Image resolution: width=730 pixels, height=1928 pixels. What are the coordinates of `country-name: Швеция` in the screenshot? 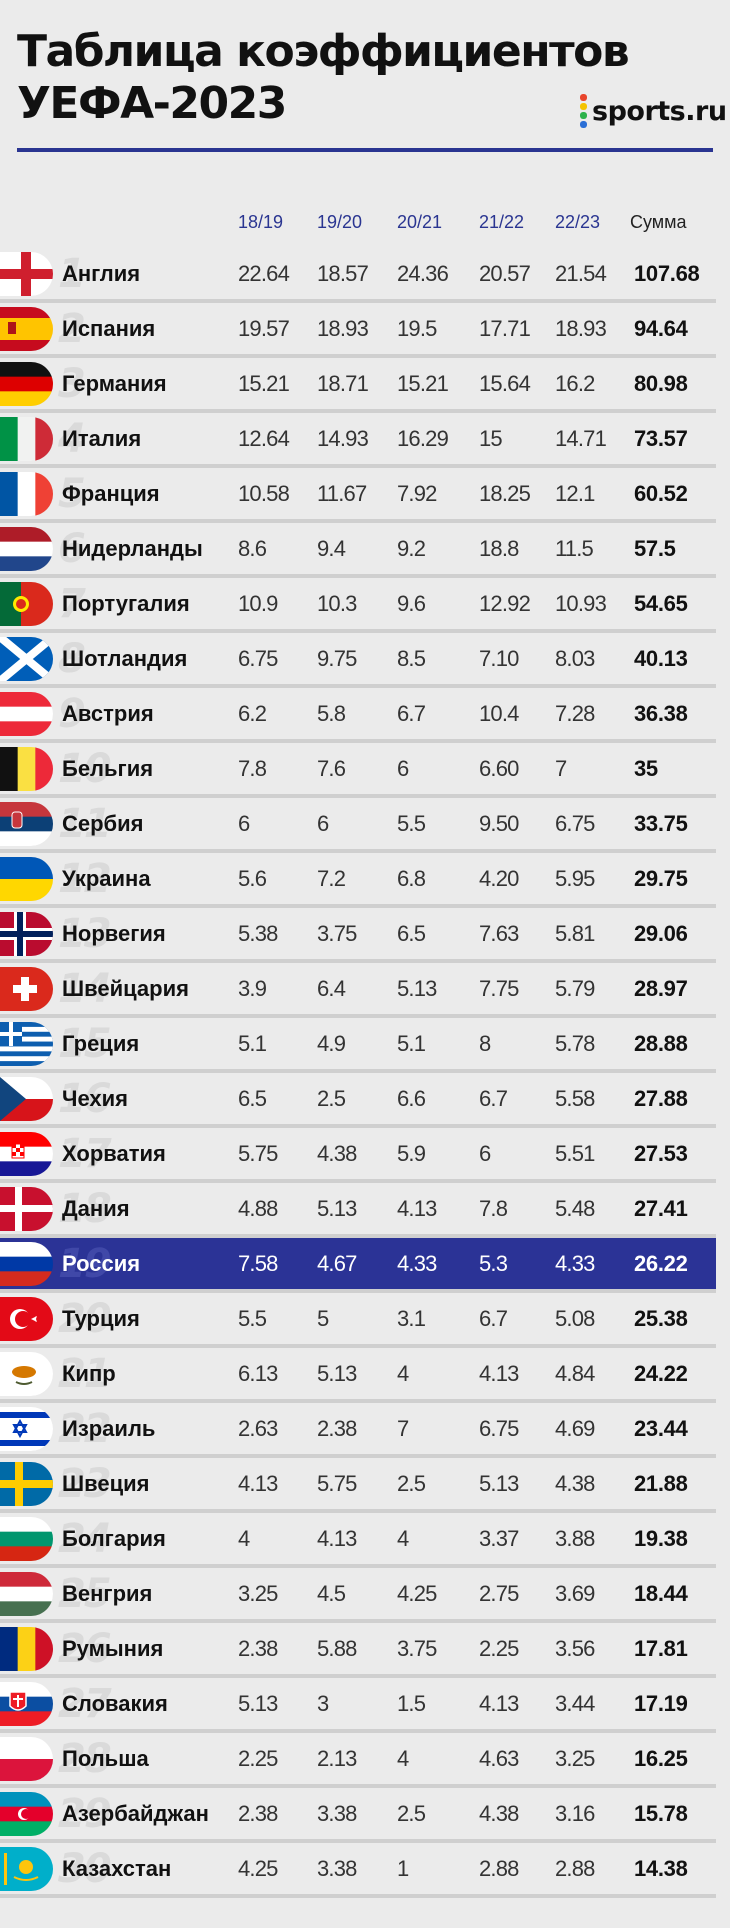 It's located at (106, 1483).